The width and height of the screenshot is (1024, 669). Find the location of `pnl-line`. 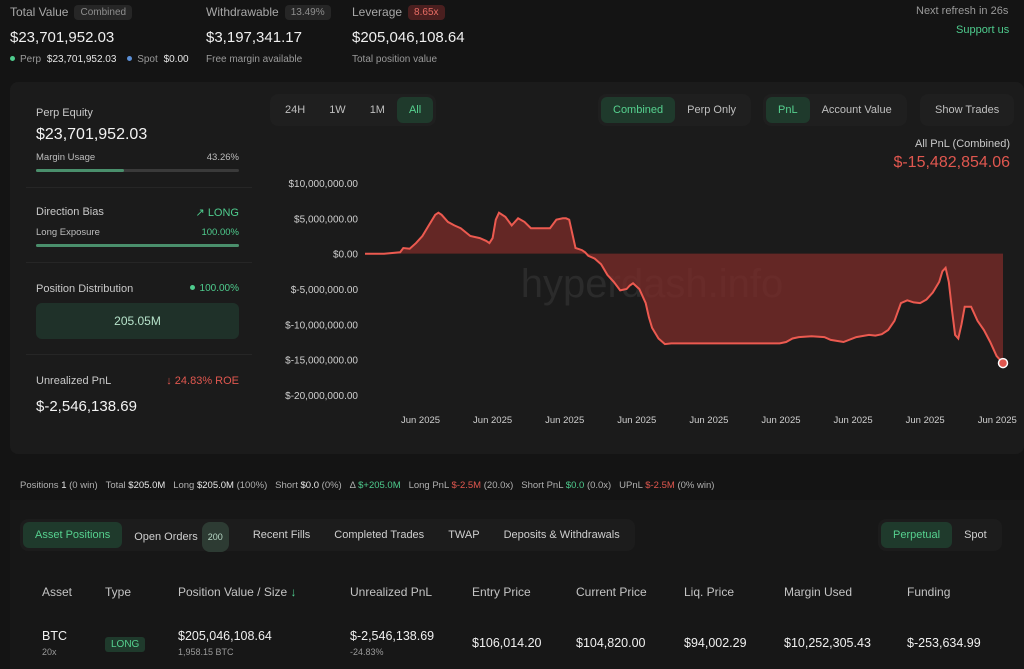

pnl-line is located at coordinates (684, 287).